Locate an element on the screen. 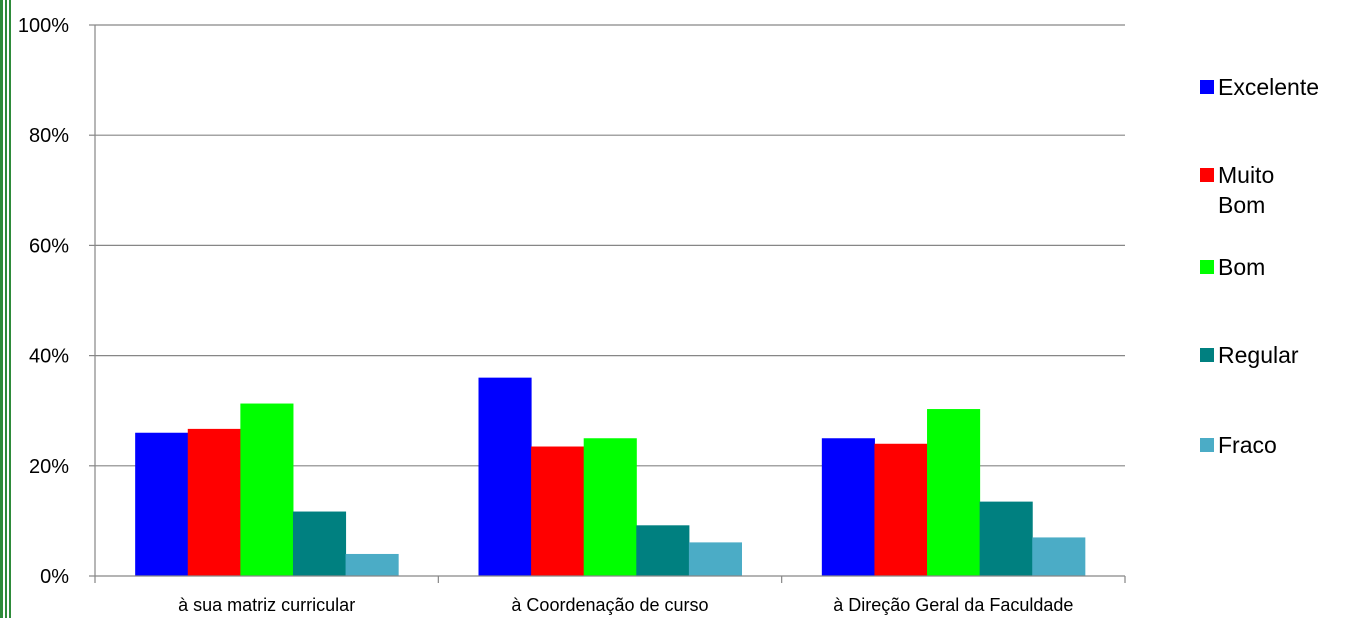  x-category-label: à Direção Geral da Faculdade is located at coordinates (953, 605).